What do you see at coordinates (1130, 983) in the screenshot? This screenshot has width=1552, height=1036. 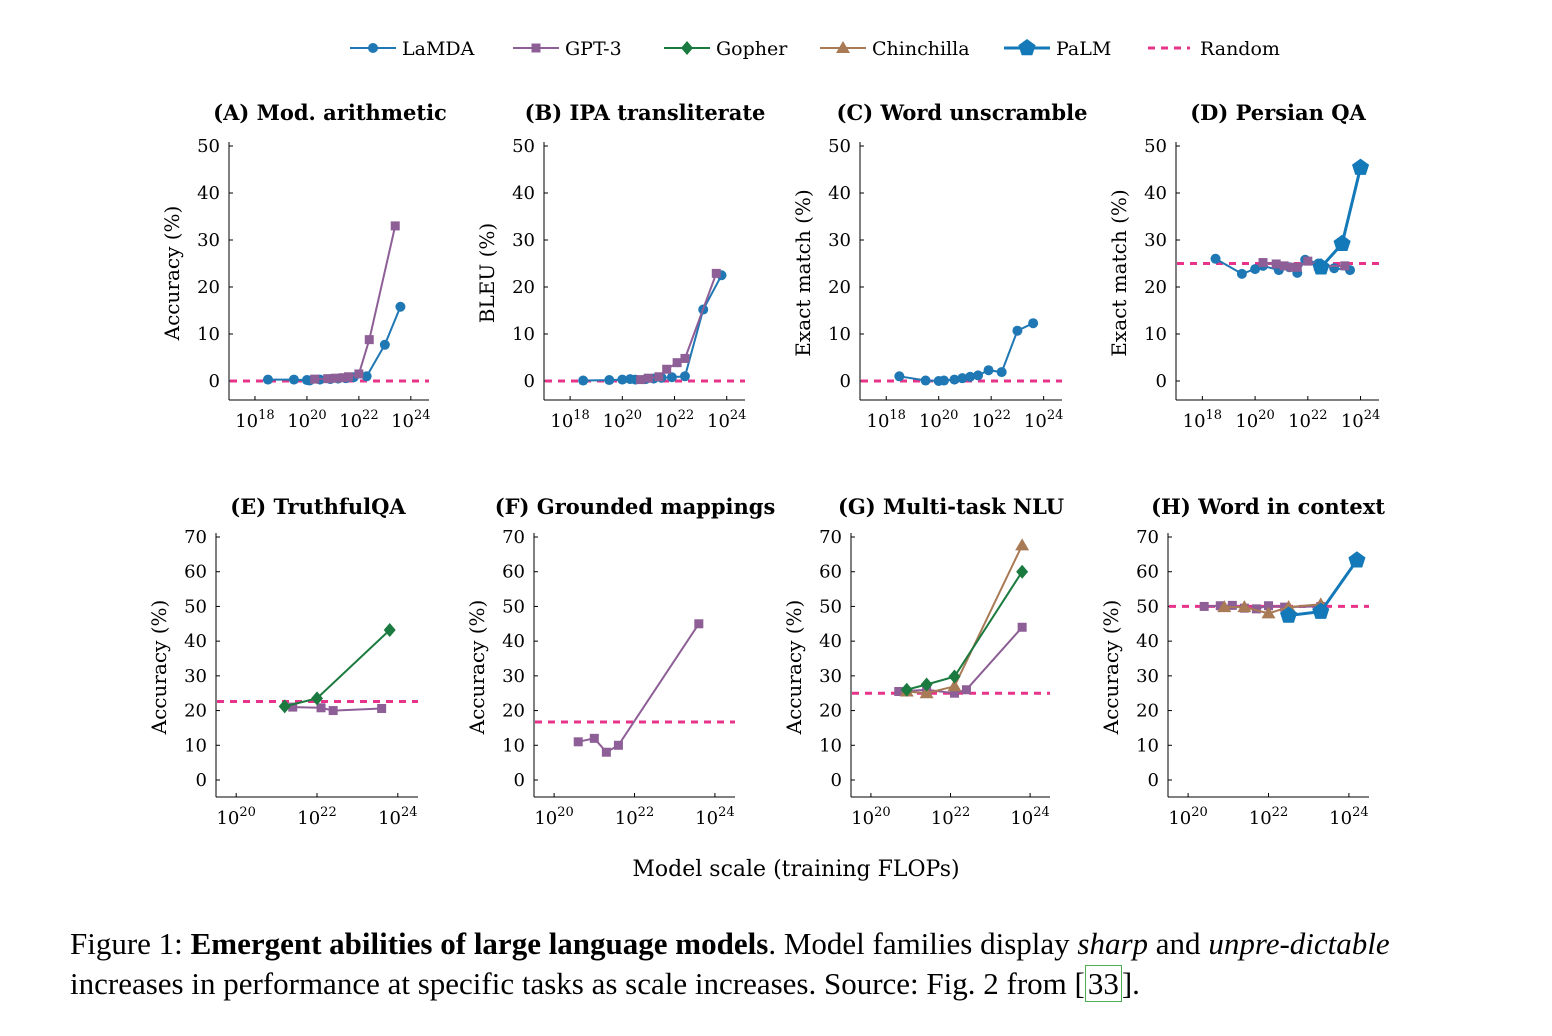 I see `caption-text-4: ].` at bounding box center [1130, 983].